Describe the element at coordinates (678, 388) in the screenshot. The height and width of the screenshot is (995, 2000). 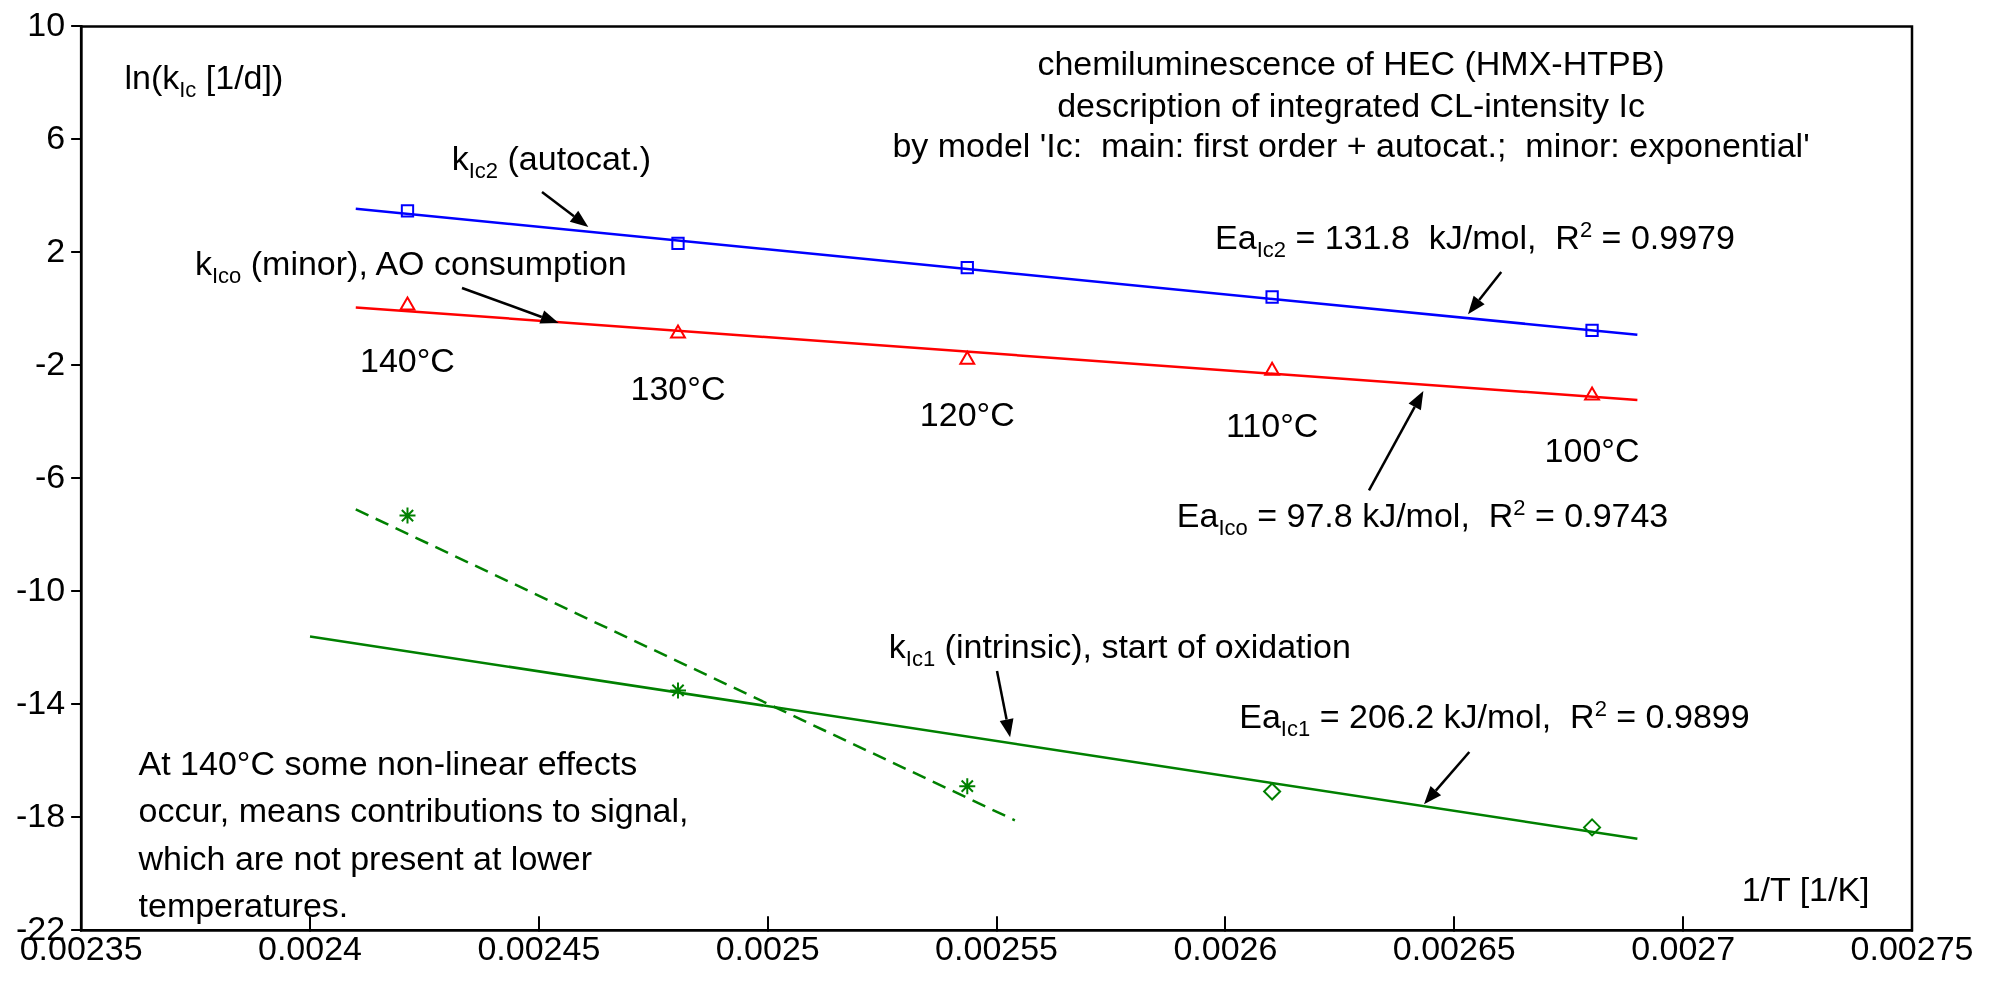
I see `annotation: 130°C` at that location.